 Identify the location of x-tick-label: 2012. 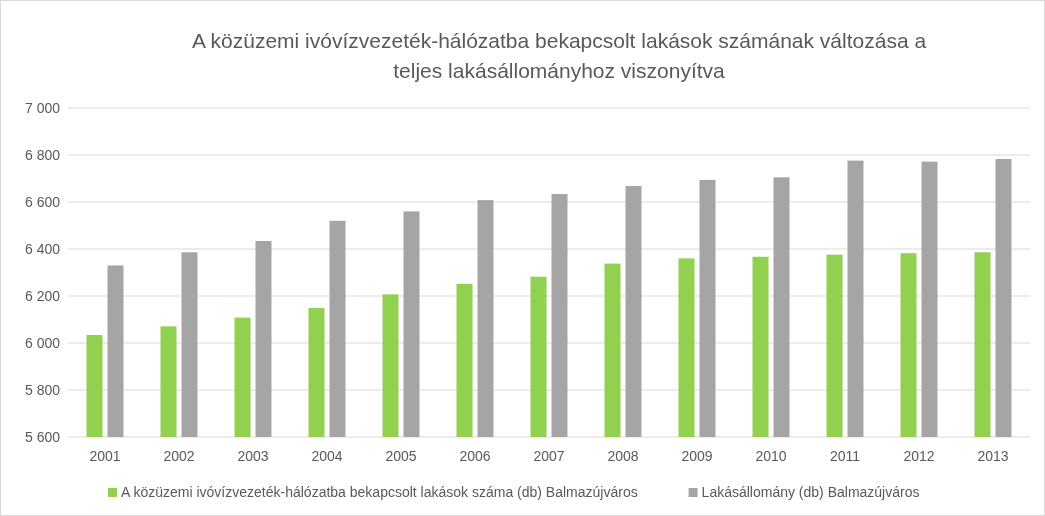
(919, 456).